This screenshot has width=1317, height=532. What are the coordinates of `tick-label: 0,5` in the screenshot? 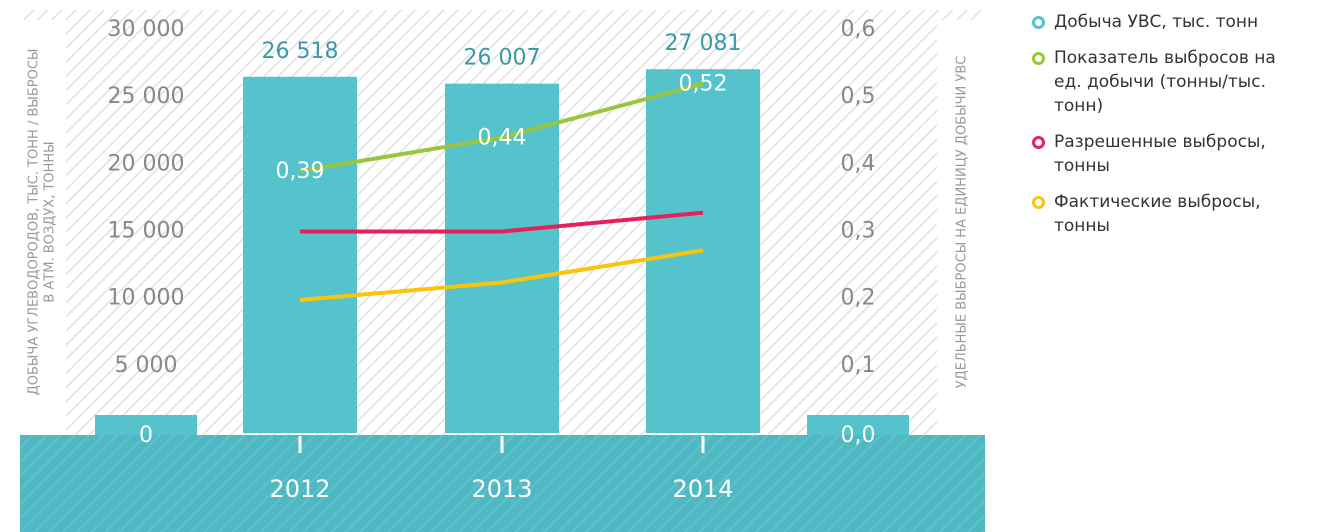 It's located at (858, 96).